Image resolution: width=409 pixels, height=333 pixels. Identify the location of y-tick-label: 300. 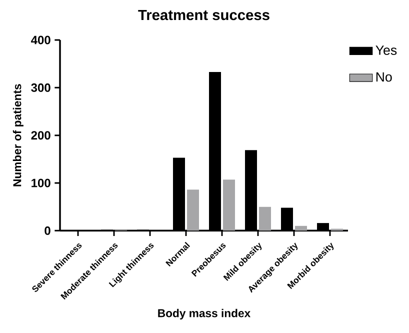
(40, 87).